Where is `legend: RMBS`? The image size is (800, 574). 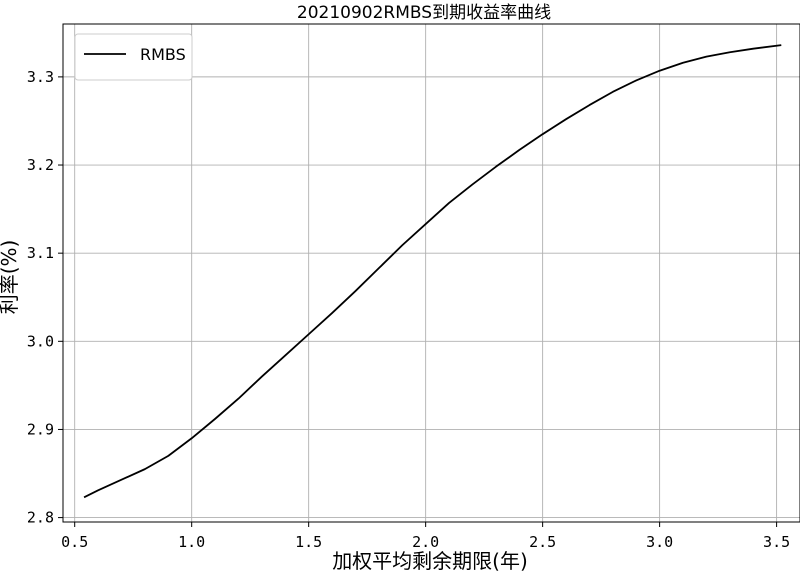
legend: RMBS is located at coordinates (133, 57).